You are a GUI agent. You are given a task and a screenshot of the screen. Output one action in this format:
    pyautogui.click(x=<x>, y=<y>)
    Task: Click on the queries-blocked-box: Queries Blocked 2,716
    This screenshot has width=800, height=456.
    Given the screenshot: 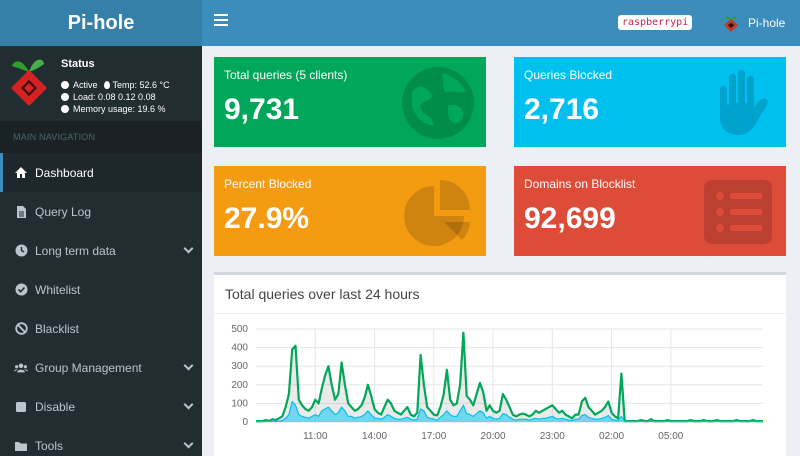 What is the action you would take?
    pyautogui.click(x=650, y=102)
    